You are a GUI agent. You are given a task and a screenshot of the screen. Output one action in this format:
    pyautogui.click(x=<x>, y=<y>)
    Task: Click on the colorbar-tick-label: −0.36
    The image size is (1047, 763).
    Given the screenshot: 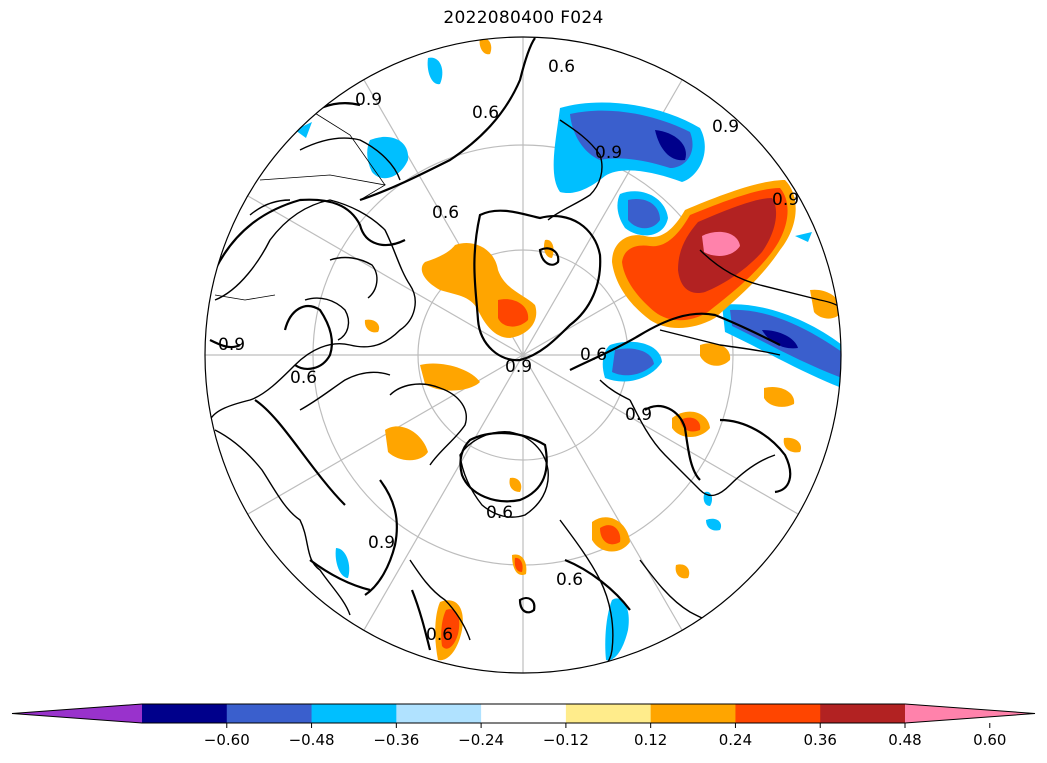 What is the action you would take?
    pyautogui.click(x=396, y=740)
    